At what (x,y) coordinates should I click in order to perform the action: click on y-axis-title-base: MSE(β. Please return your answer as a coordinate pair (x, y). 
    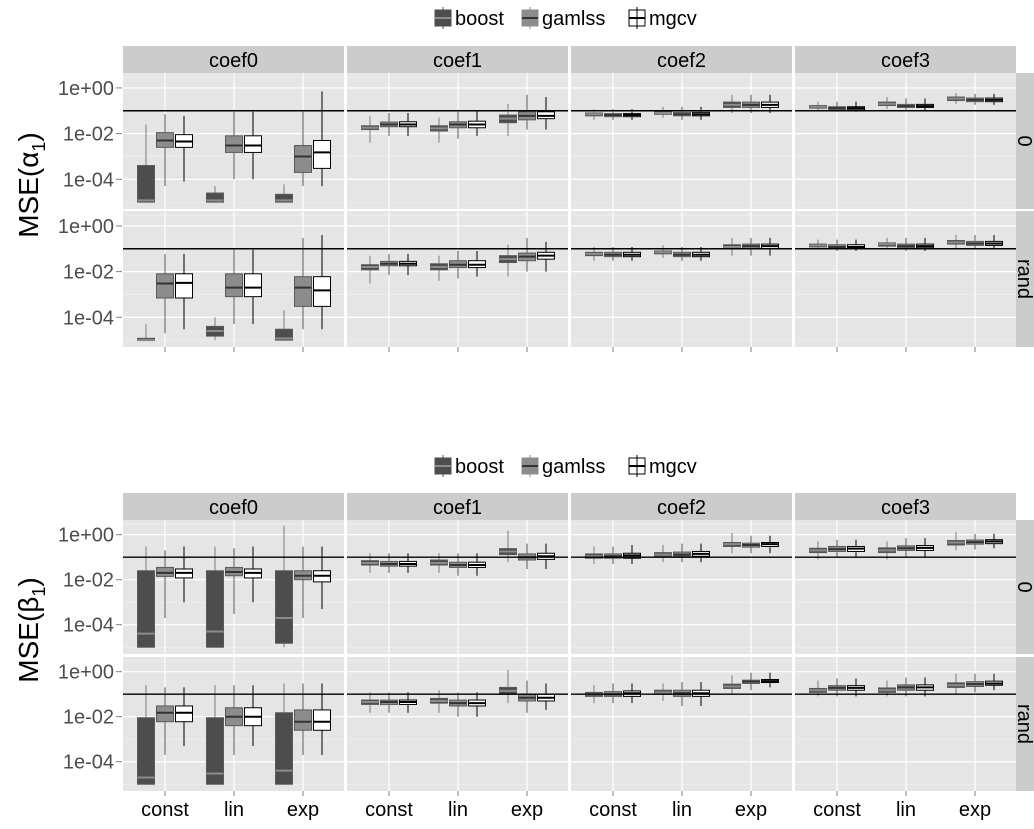
    Looking at the image, I should click on (28, 640).